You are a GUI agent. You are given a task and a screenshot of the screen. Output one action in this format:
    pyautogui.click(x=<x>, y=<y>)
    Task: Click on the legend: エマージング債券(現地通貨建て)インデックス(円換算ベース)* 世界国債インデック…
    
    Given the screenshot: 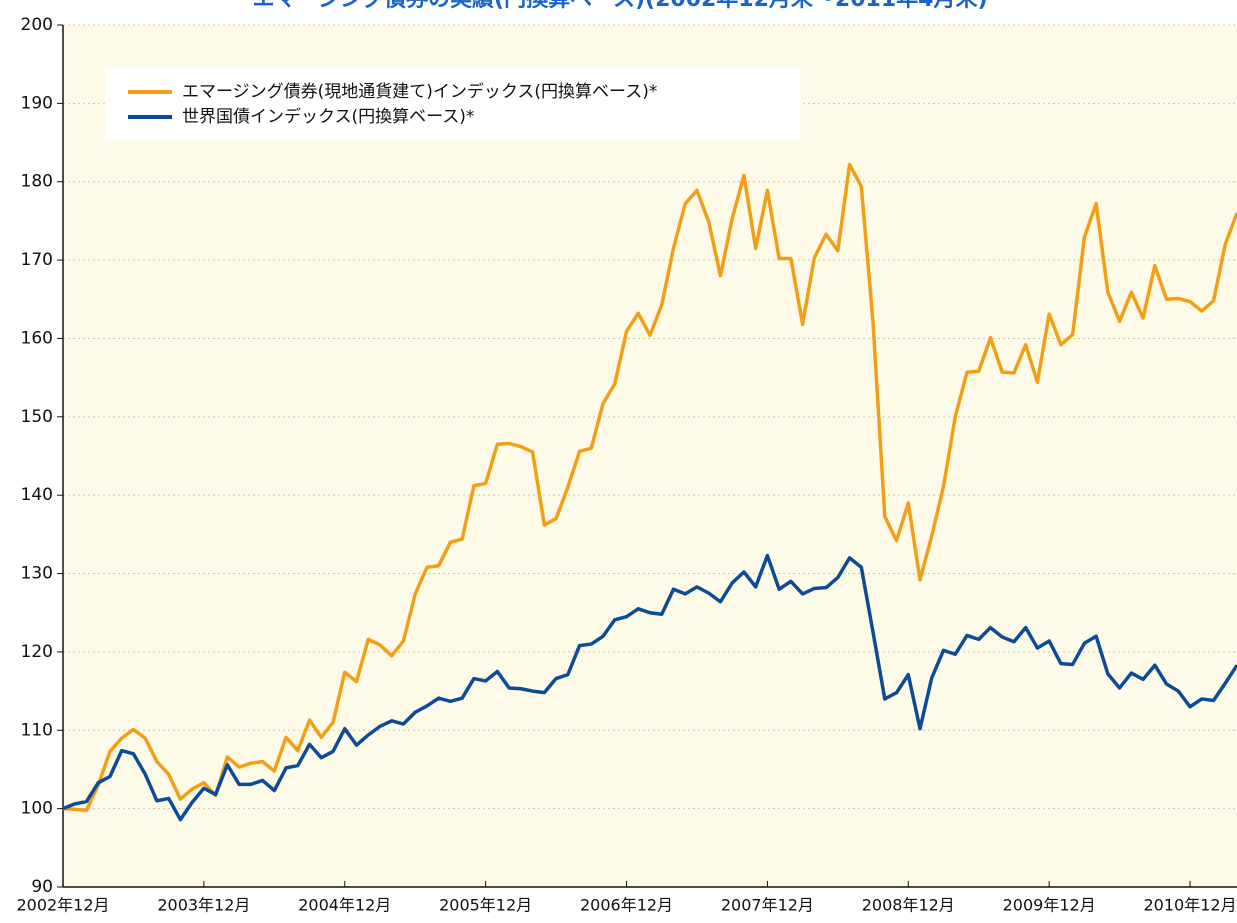 What is the action you would take?
    pyautogui.click(x=452, y=104)
    